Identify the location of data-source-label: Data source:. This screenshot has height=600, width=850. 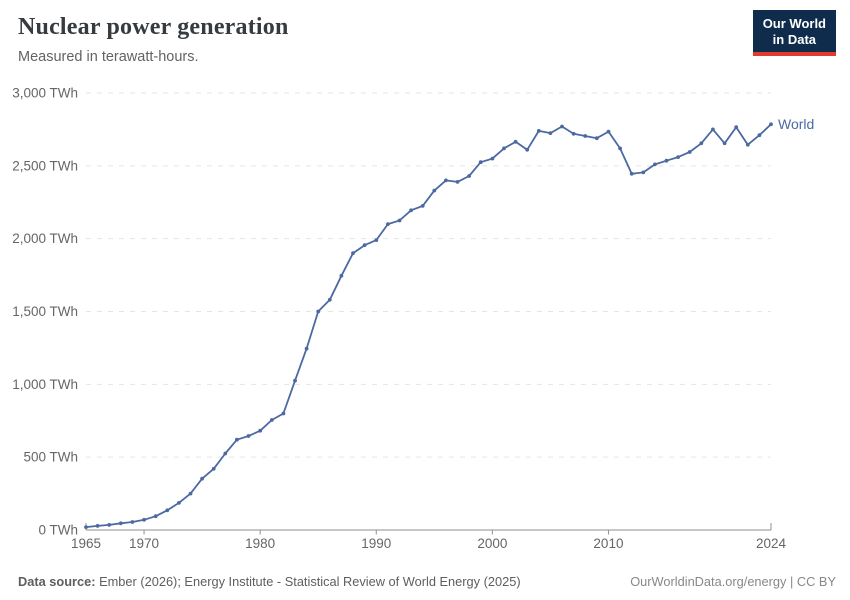
(57, 581).